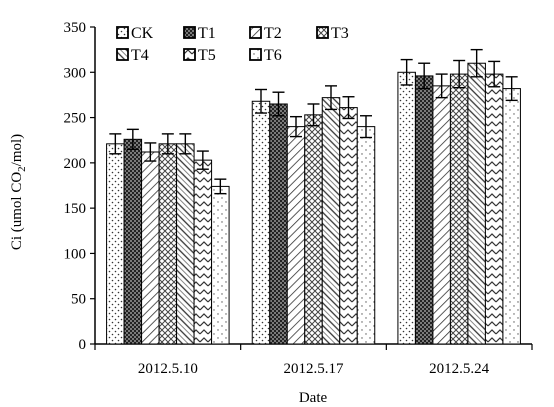 This screenshot has height=407, width=554. Describe the element at coordinates (75, 28) in the screenshot. I see `y-tick-label: 350` at that location.